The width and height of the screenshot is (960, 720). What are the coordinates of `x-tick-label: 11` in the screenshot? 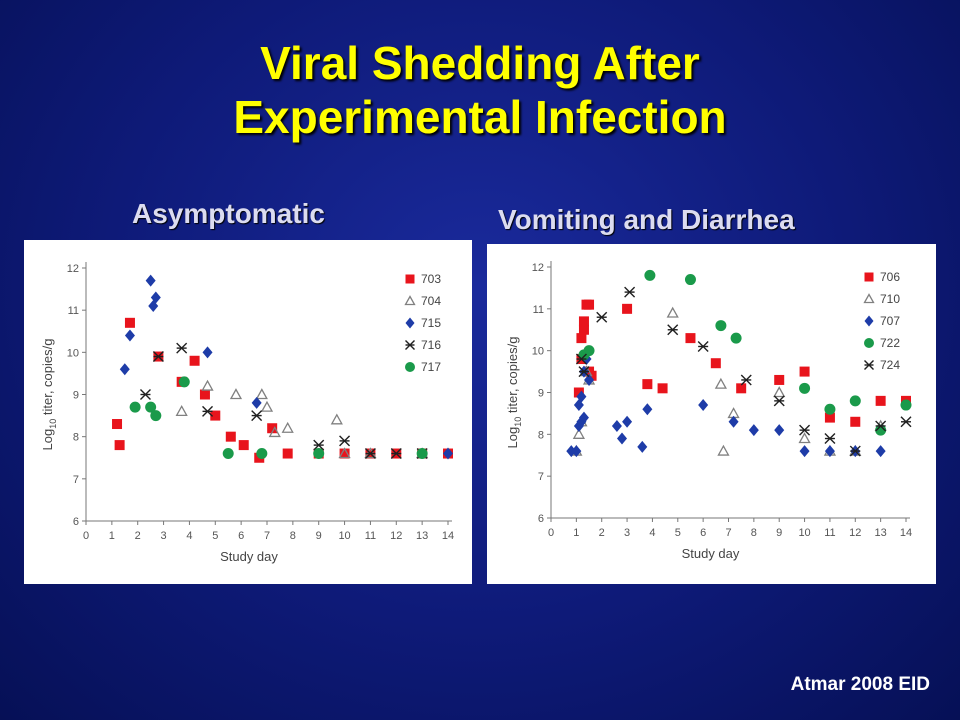 It's located at (370, 536).